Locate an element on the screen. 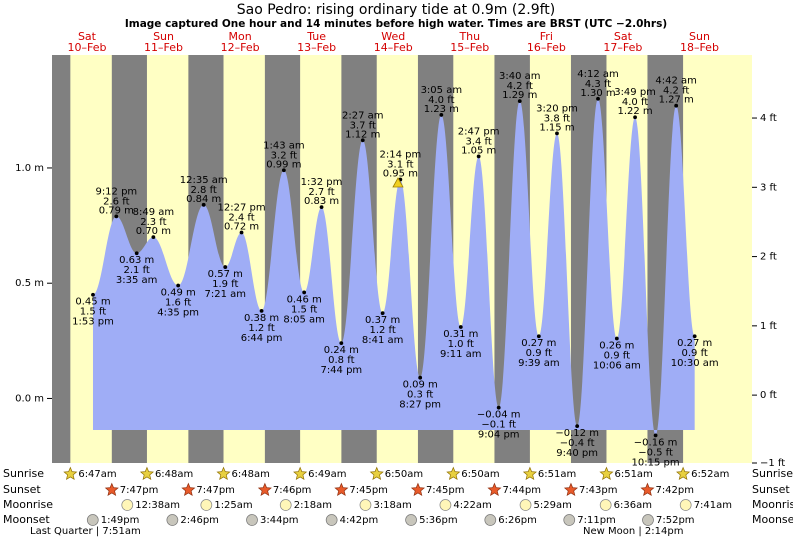 The width and height of the screenshot is (793, 538). day-name: Sun is located at coordinates (699, 36).